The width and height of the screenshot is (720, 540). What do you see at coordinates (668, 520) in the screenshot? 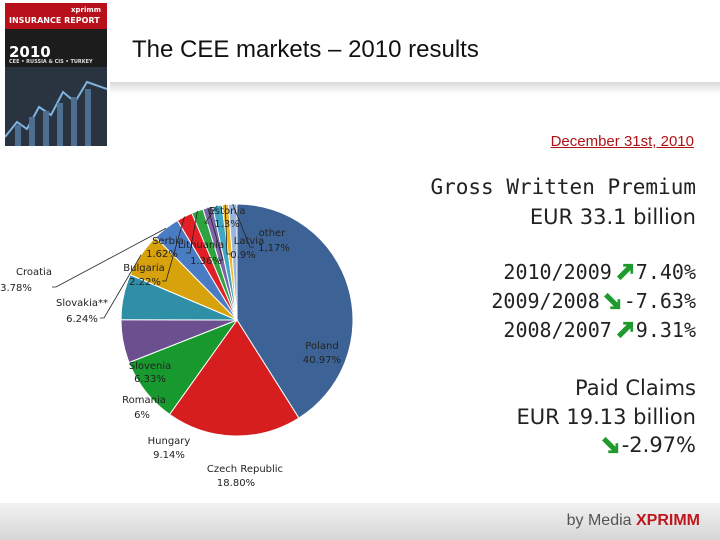
I see `footer-brand: XPRIMM` at bounding box center [668, 520].